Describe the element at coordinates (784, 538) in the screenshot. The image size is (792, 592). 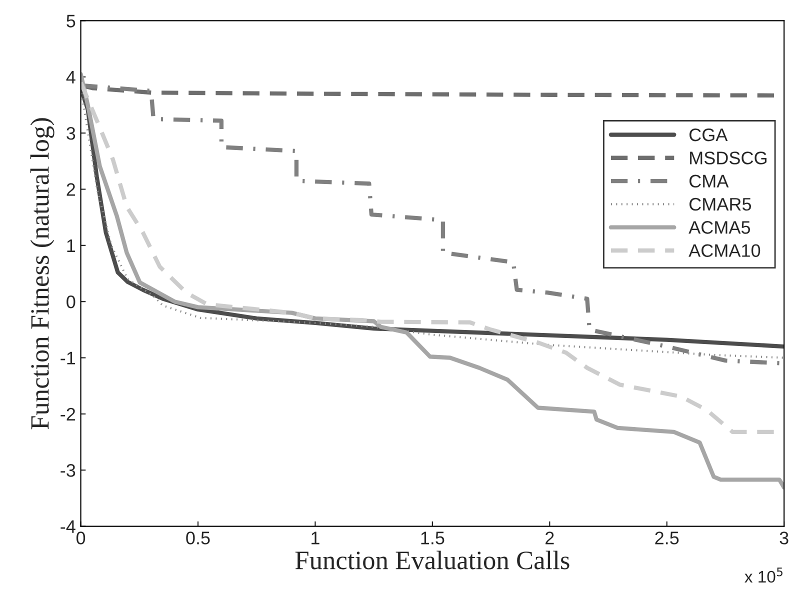
I see `x-tick-label: 3` at that location.